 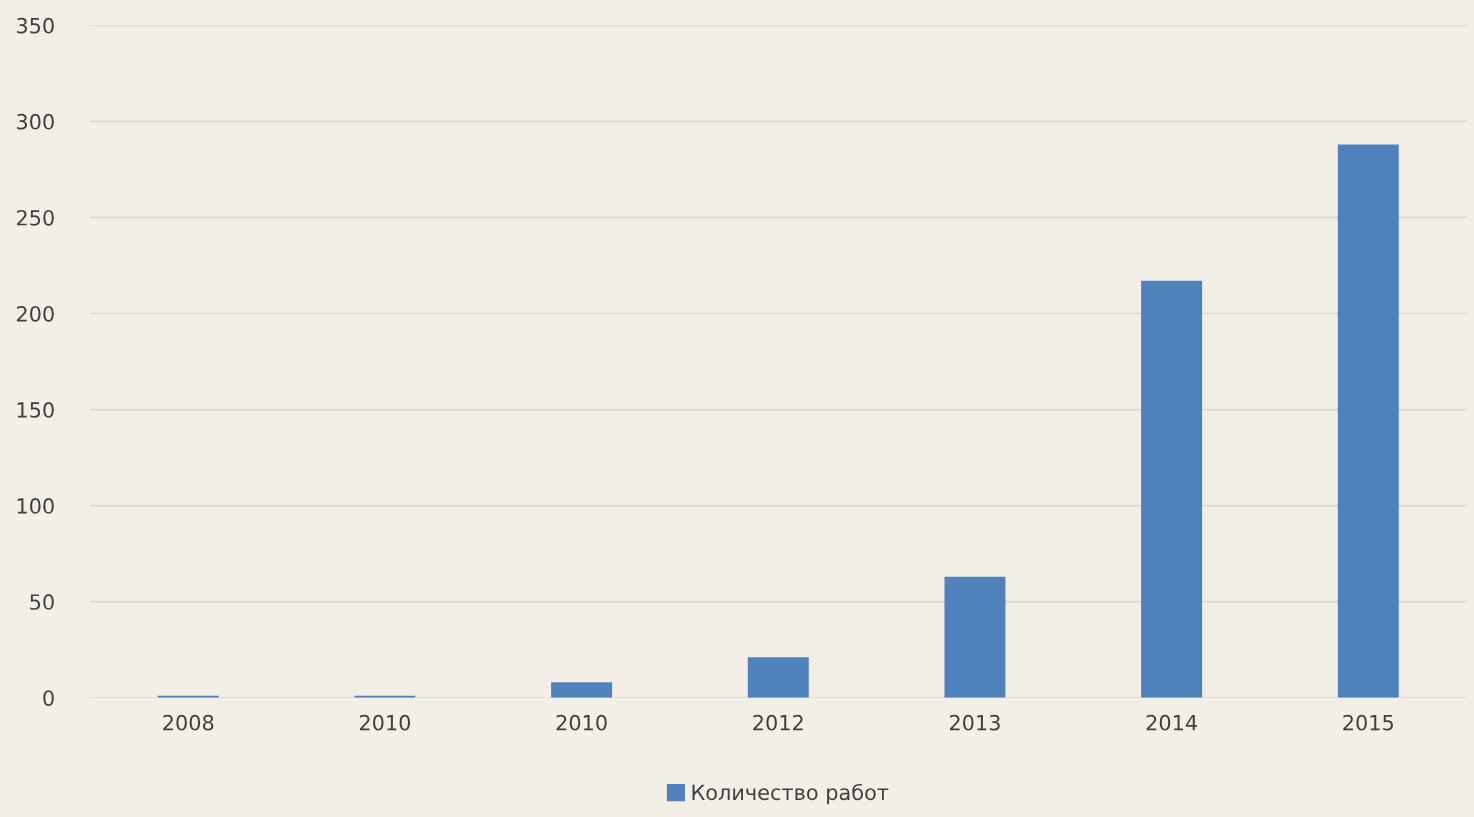 What do you see at coordinates (1171, 722) in the screenshot?
I see `x-tick-label: 2014` at bounding box center [1171, 722].